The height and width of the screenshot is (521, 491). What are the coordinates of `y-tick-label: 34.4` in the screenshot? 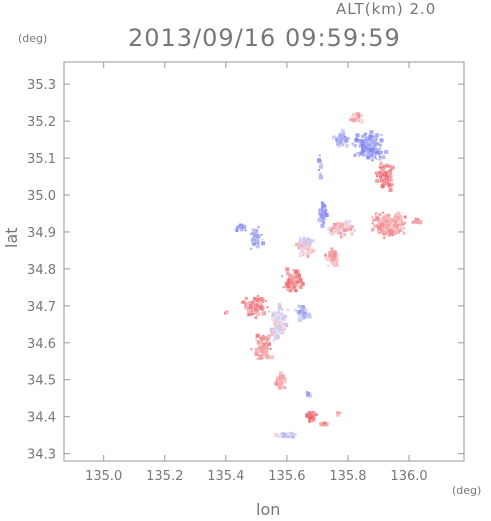 It's located at (41, 418).